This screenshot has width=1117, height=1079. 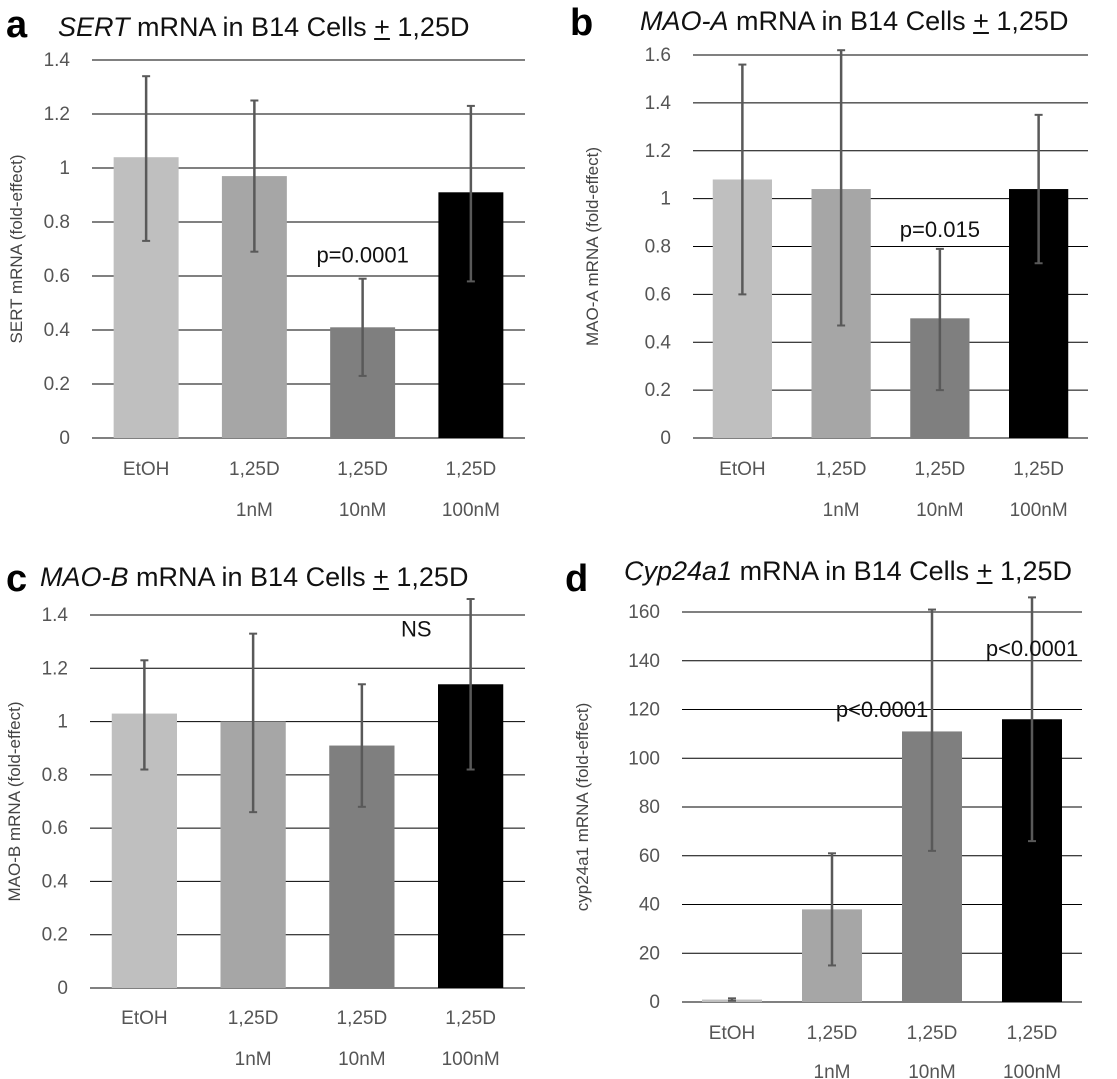 What do you see at coordinates (649, 953) in the screenshot?
I see `y-tick-label: 20` at bounding box center [649, 953].